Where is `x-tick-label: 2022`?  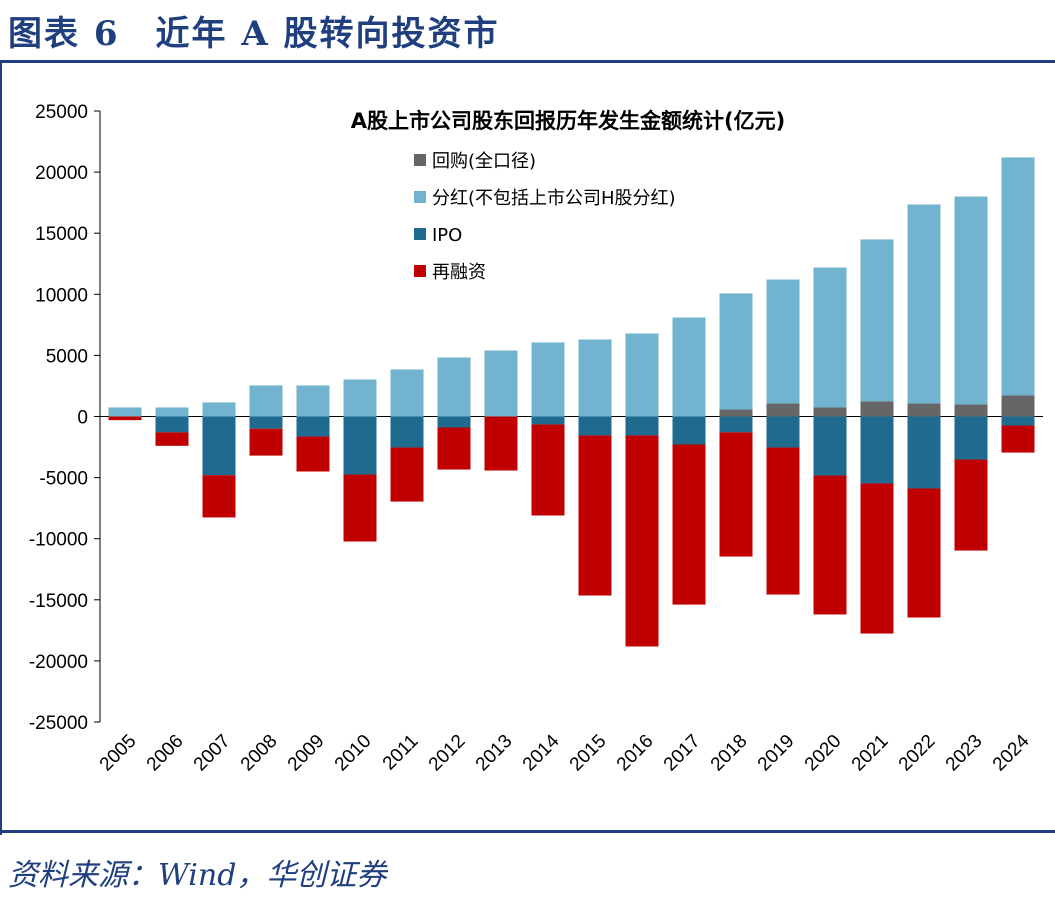 x-tick-label: 2022 is located at coordinates (917, 753).